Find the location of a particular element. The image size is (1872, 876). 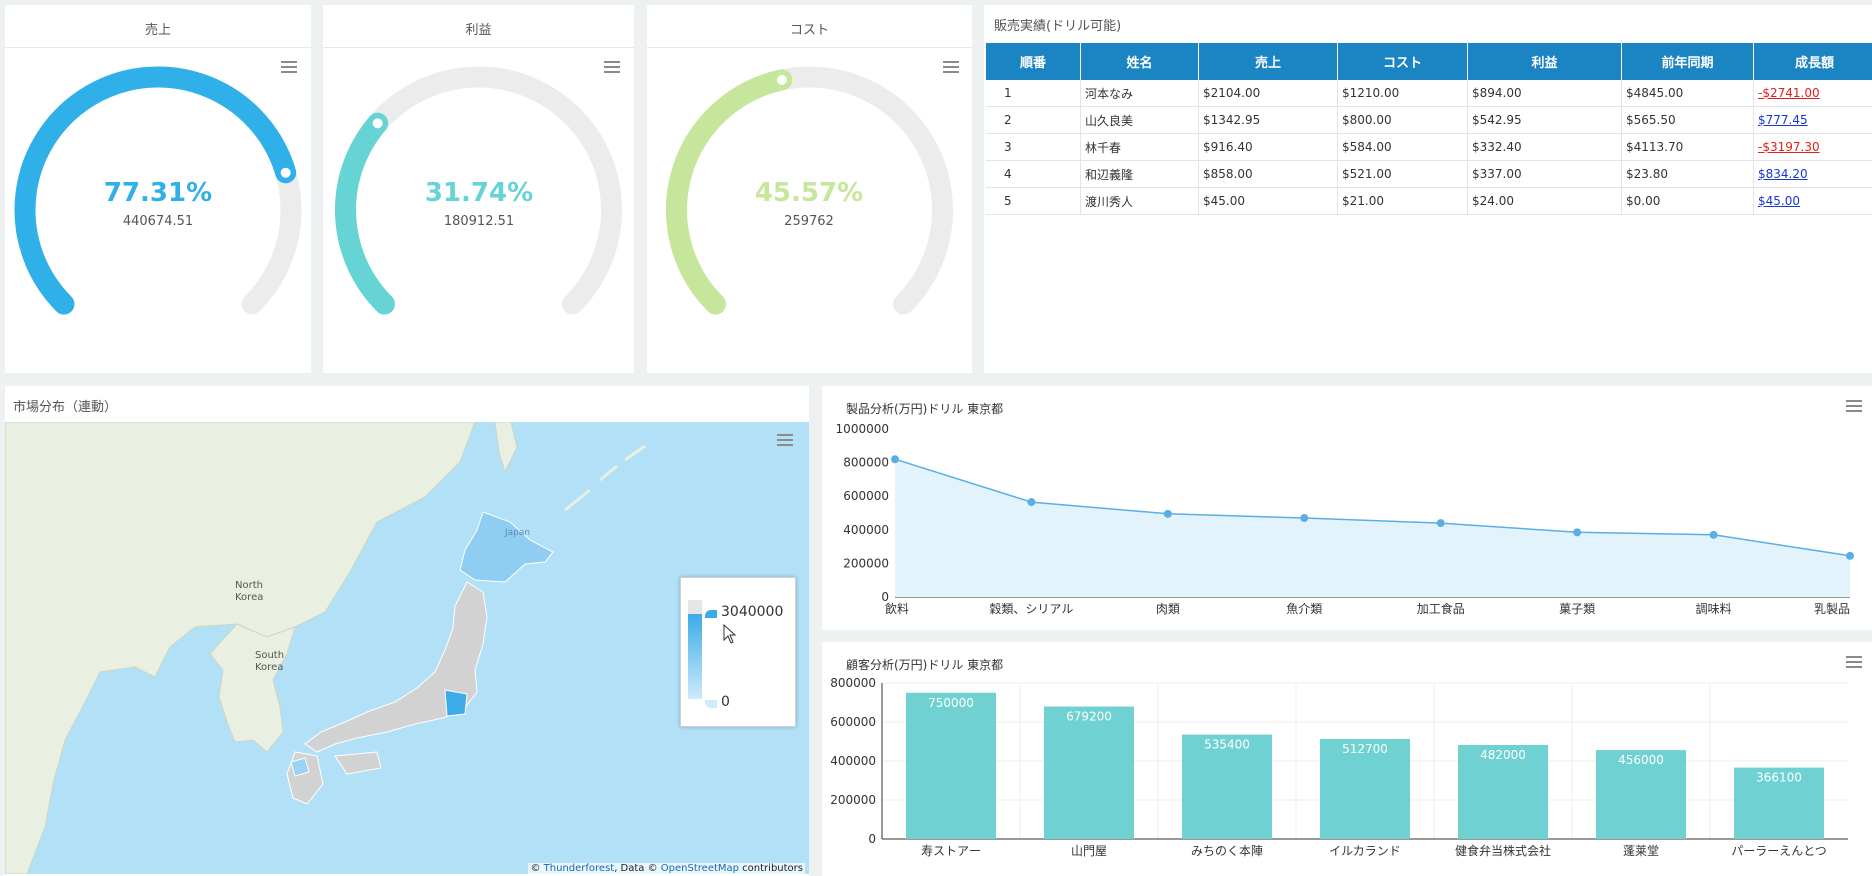

kyushu-highlight is located at coordinates (300, 767).